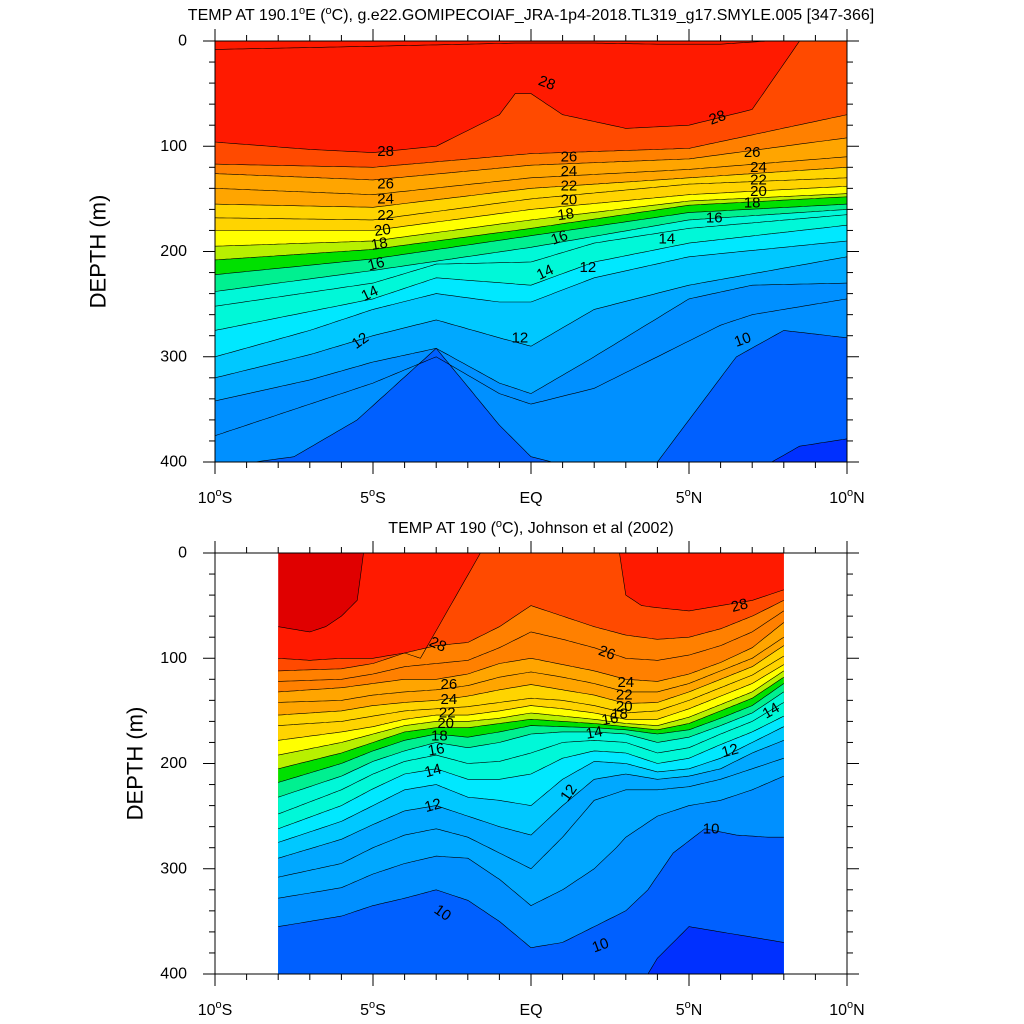 This screenshot has width=1024, height=1024. Describe the element at coordinates (530, 527) in the screenshot. I see `chart-title: TEMP AT 190 (oC), Johnson et al (2002)` at that location.